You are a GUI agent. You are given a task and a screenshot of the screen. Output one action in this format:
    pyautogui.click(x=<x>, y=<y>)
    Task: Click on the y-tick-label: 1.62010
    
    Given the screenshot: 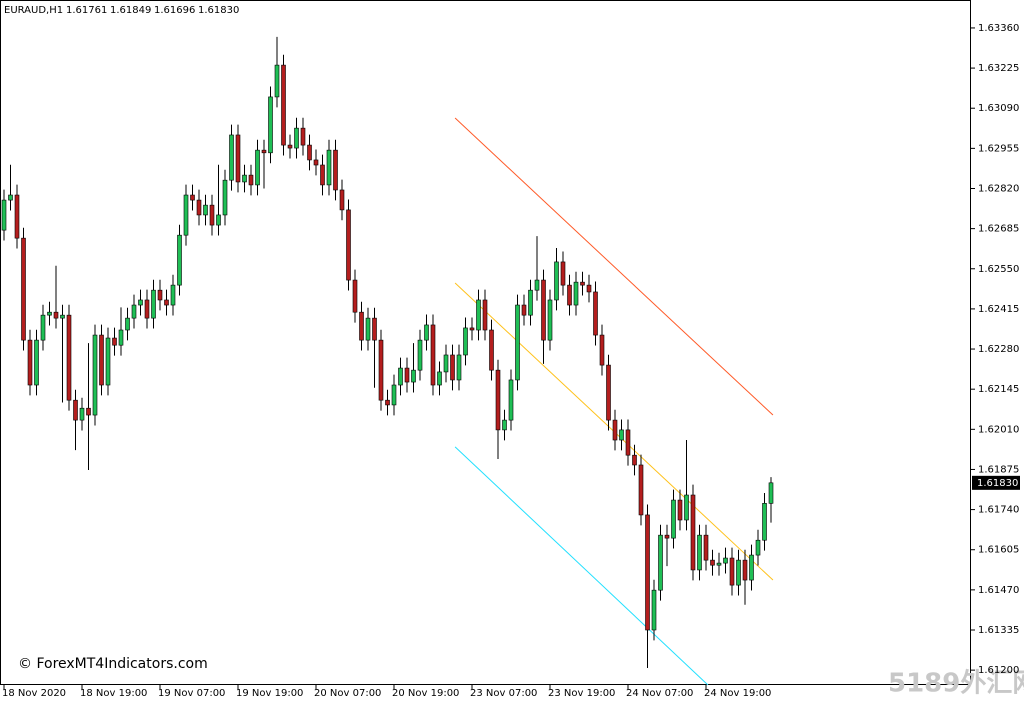 What is the action you would take?
    pyautogui.click(x=998, y=429)
    